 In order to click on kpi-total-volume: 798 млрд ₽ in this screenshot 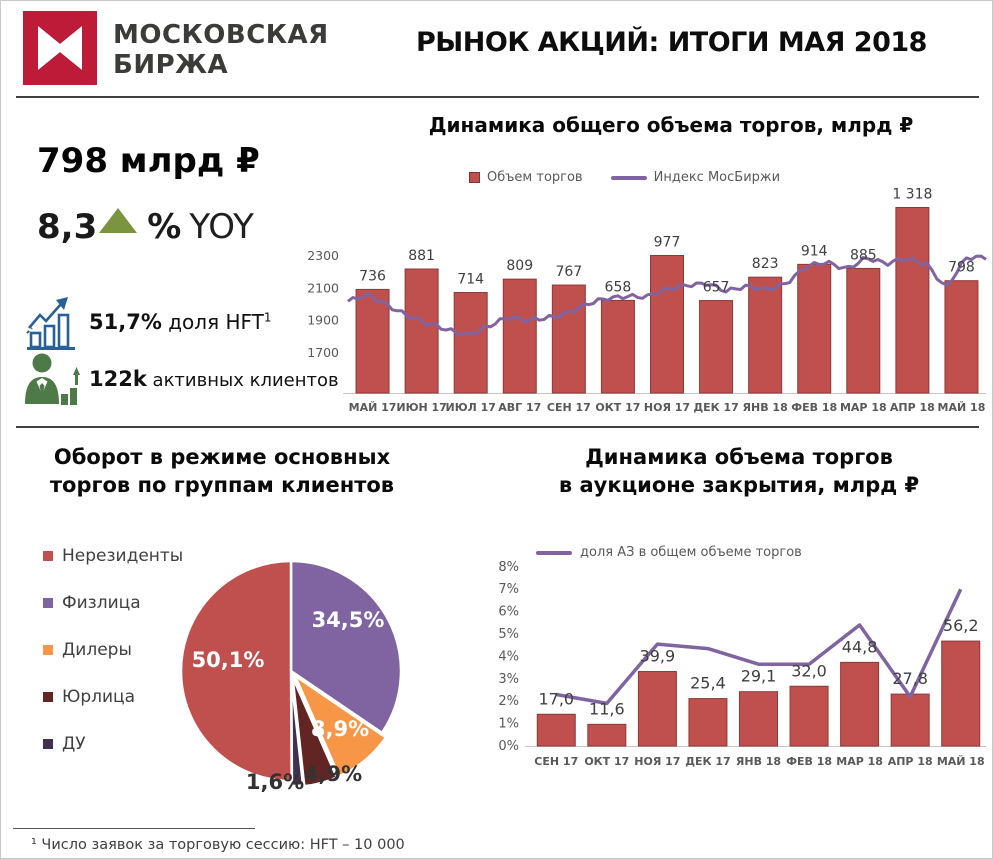, I will do `click(148, 161)`.